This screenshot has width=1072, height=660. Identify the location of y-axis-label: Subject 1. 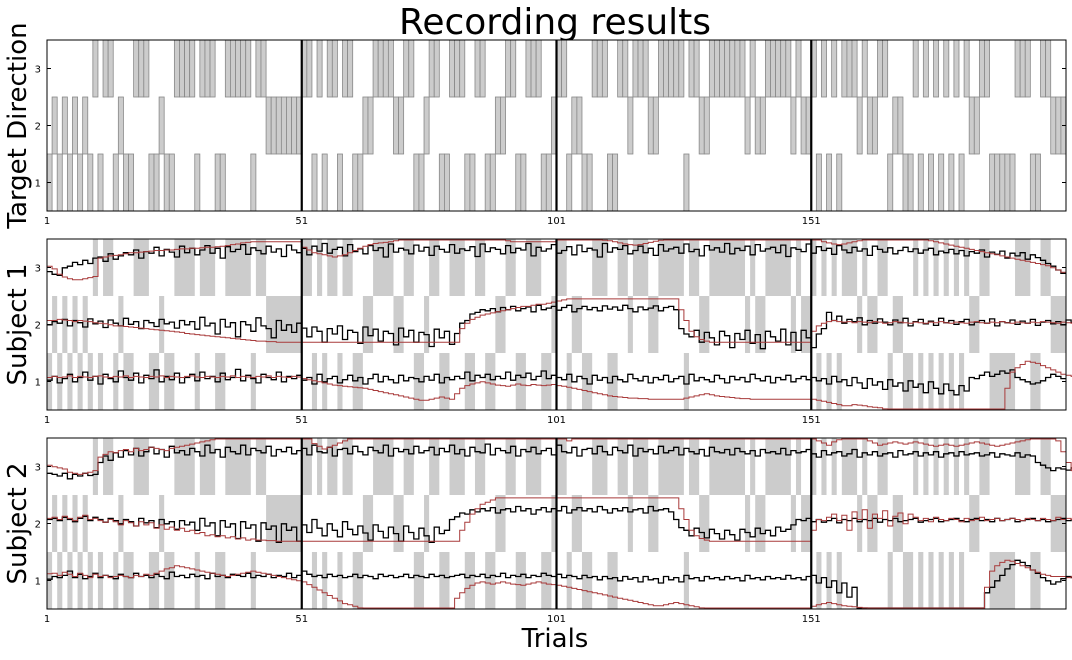
(18, 324).